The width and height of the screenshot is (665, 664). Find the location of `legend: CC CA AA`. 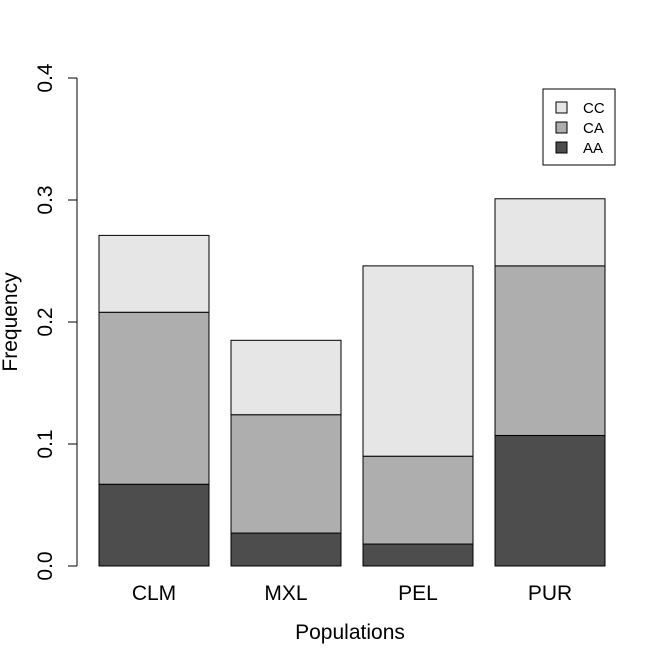

legend: CC CA AA is located at coordinates (579, 127).